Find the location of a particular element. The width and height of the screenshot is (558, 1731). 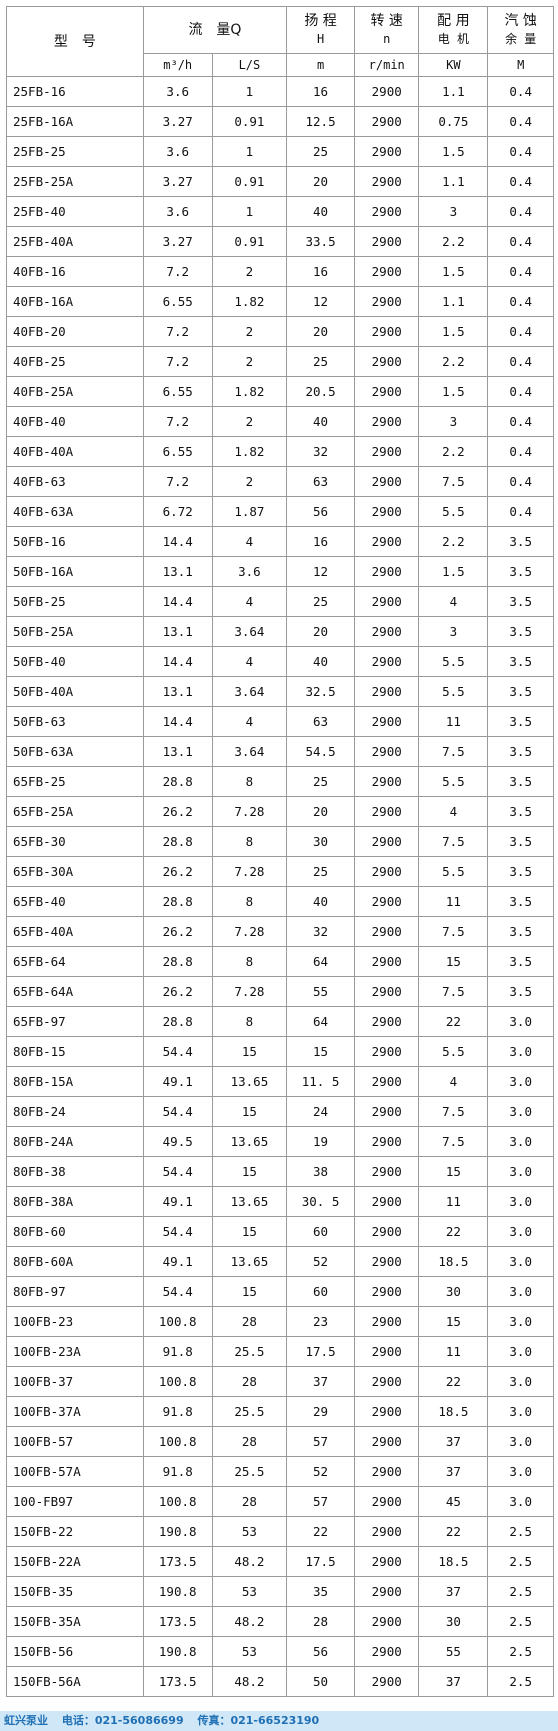

cell-model: 25FB-16 is located at coordinates (75, 91).